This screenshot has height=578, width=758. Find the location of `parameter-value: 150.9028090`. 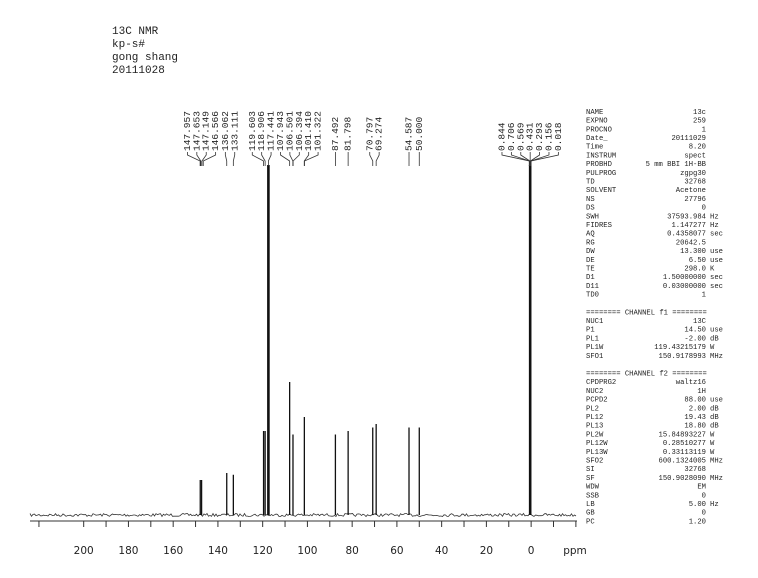

parameter-value: 150.9028090 is located at coordinates (682, 479).